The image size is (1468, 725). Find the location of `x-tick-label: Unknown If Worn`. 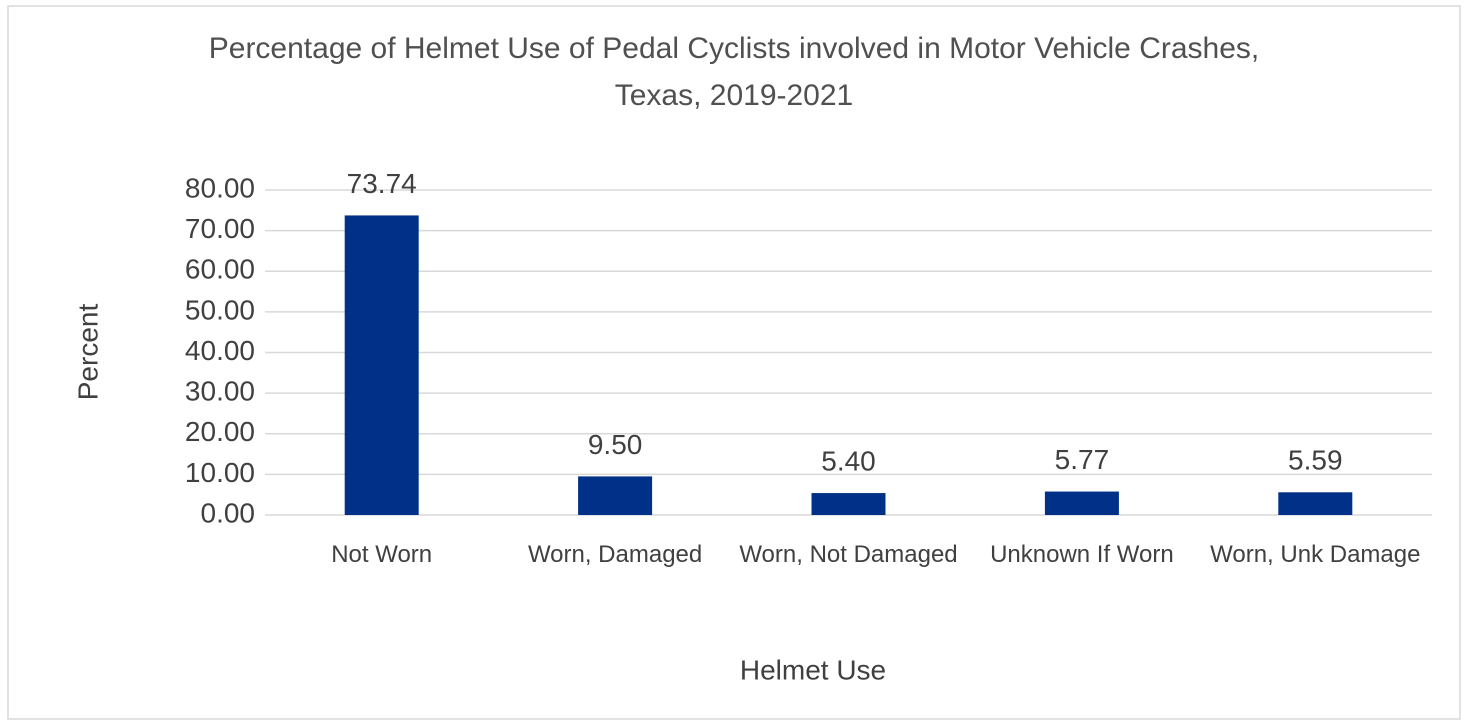

x-tick-label: Unknown If Worn is located at coordinates (1082, 554).